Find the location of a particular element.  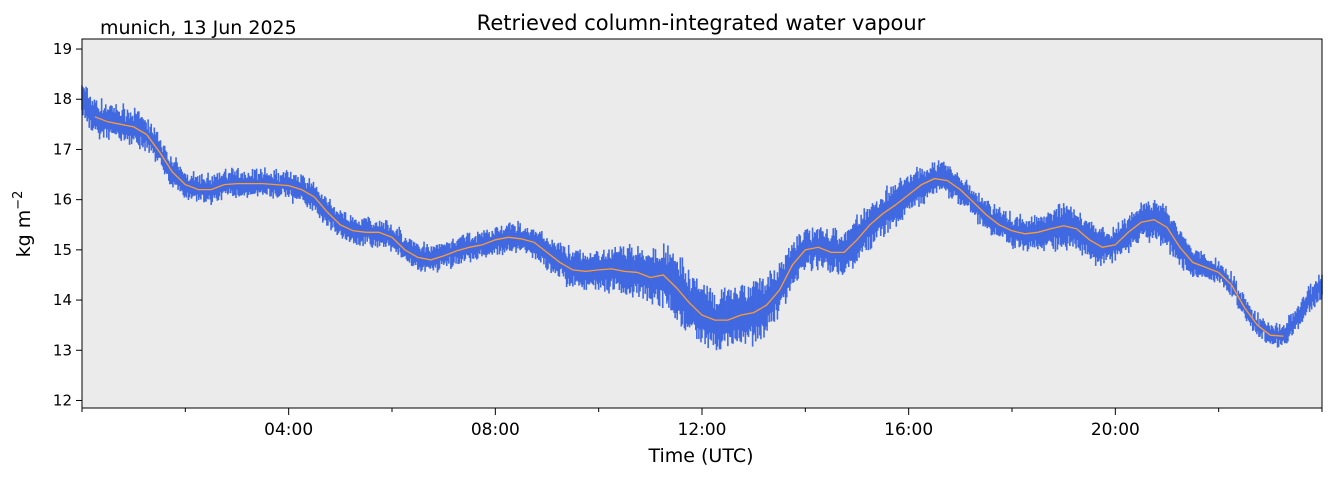

chart-title: Retrieved column-integrated water vapour is located at coordinates (701, 23).